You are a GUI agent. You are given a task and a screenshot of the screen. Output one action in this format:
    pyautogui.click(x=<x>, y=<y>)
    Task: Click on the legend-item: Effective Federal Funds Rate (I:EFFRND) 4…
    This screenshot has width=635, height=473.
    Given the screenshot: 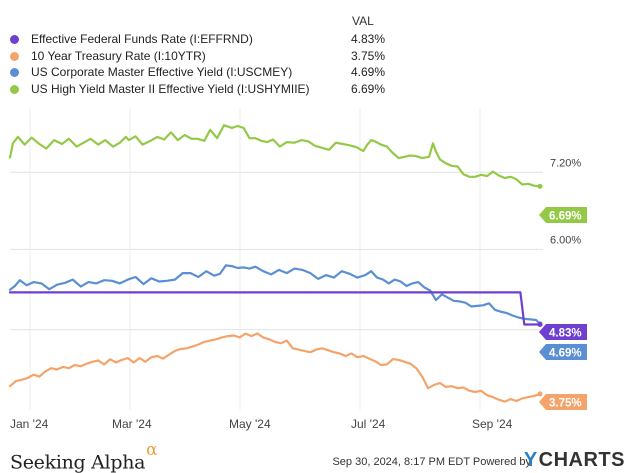 What is the action you would take?
    pyautogui.click(x=197, y=39)
    